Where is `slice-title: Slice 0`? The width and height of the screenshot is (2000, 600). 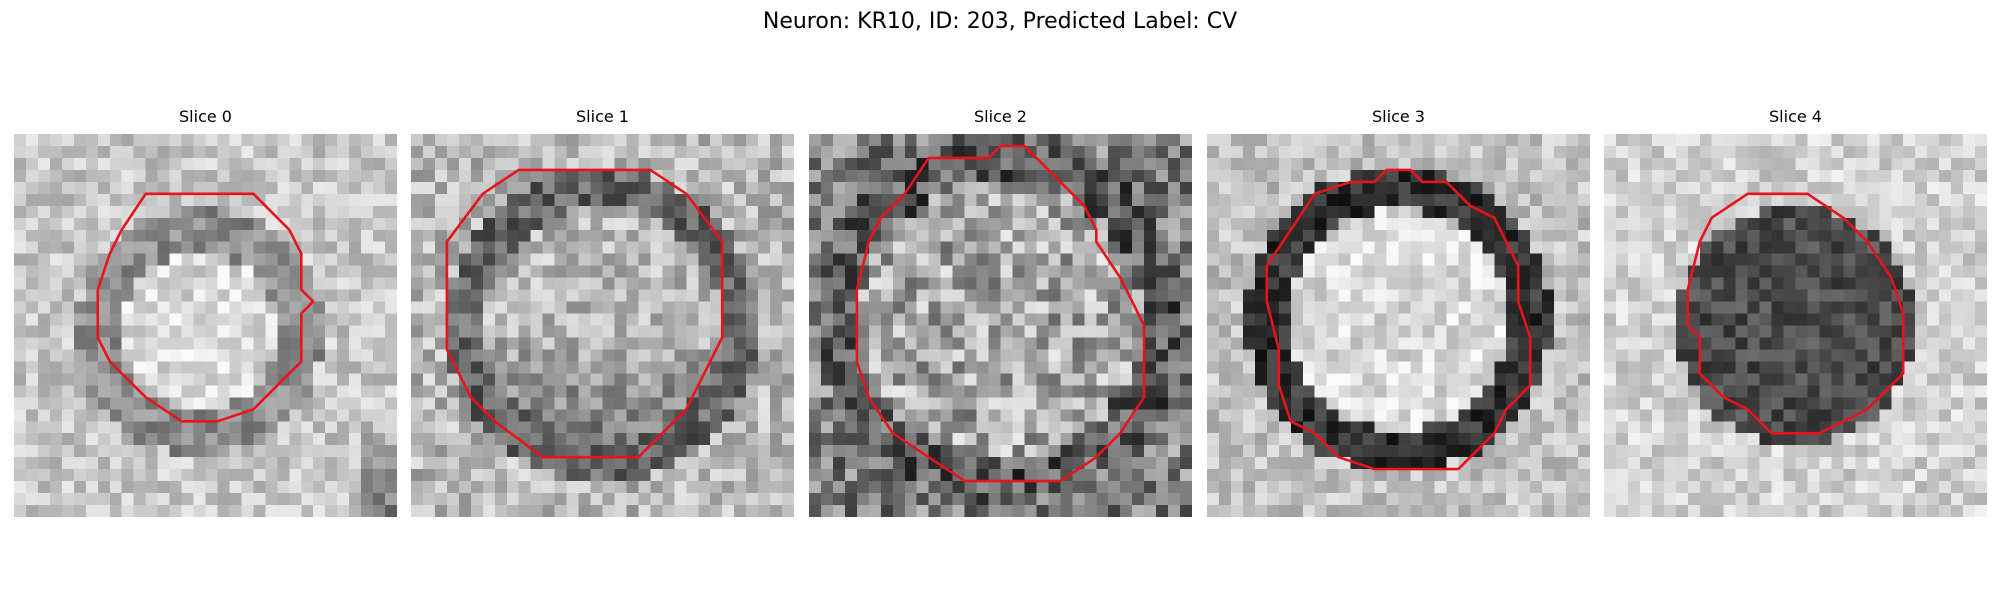 slice-title: Slice 0 is located at coordinates (205, 117).